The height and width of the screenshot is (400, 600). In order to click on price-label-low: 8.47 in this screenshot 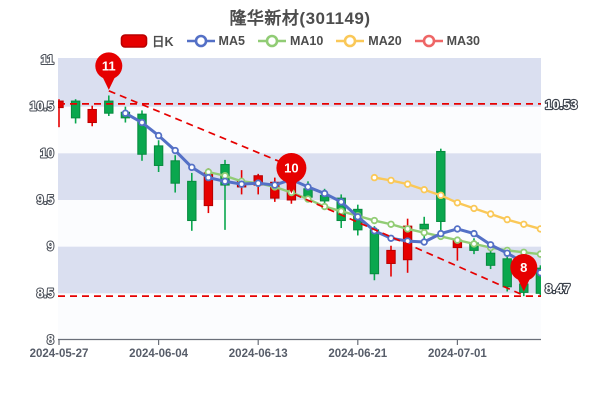, I will do `click(557, 288)`.